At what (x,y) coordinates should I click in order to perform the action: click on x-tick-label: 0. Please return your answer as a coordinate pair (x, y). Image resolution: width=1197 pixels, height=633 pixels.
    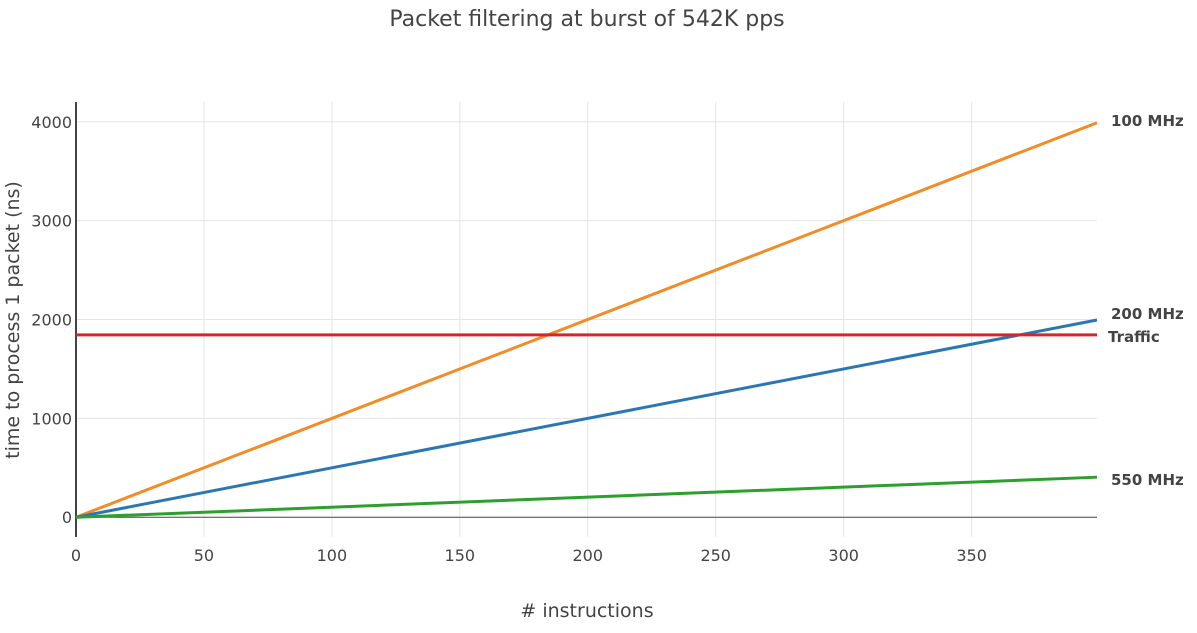
    Looking at the image, I should click on (76, 555).